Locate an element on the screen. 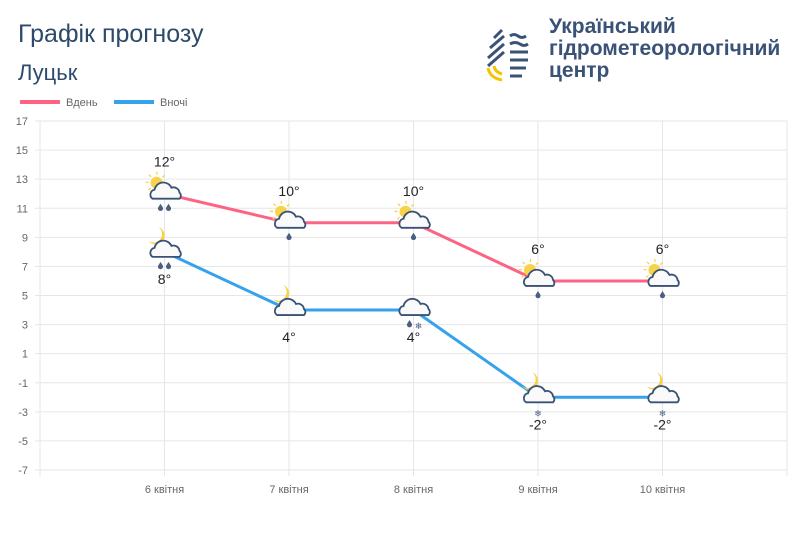 This screenshot has width=800, height=535. y-tick-label: -5 is located at coordinates (23, 442).